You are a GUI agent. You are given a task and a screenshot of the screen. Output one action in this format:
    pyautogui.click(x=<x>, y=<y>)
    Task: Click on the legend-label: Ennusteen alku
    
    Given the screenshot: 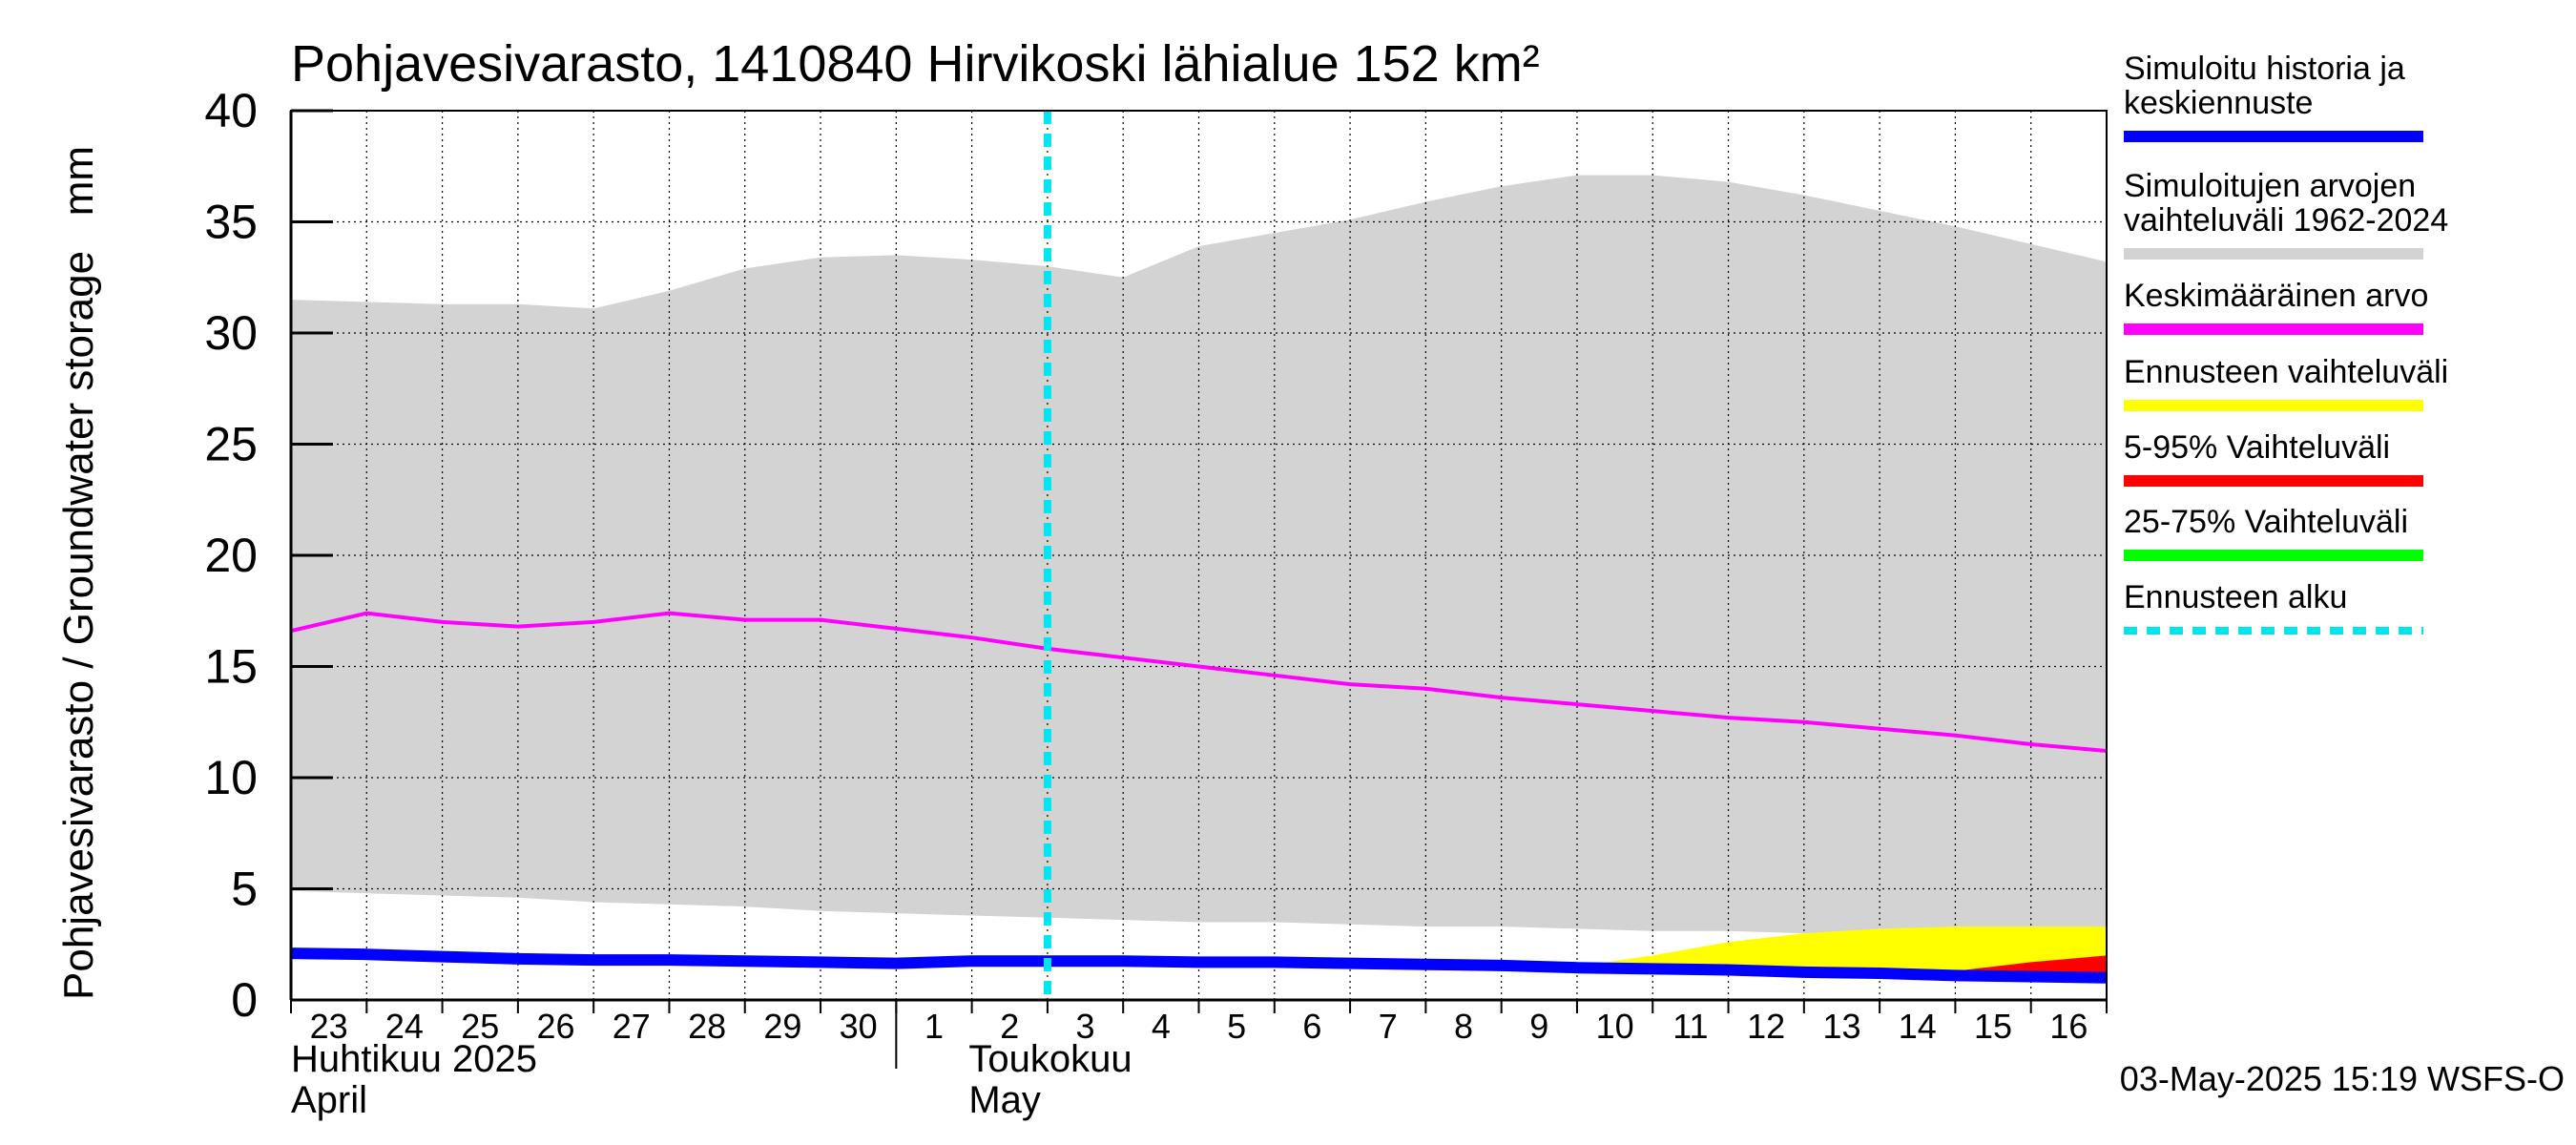 What is the action you would take?
    pyautogui.click(x=2235, y=597)
    